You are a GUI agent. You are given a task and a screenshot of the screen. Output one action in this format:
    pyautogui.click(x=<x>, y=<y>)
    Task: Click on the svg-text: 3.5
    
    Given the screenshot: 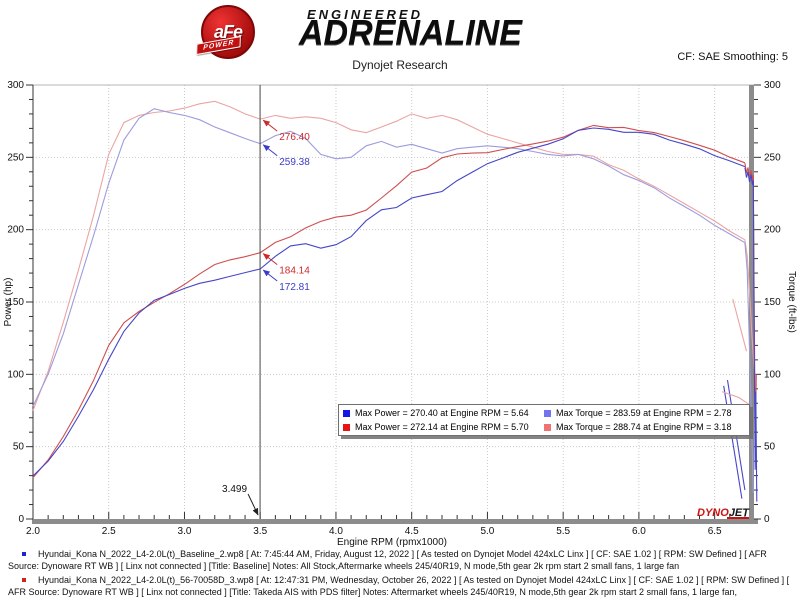 What is the action you would take?
    pyautogui.click(x=260, y=531)
    